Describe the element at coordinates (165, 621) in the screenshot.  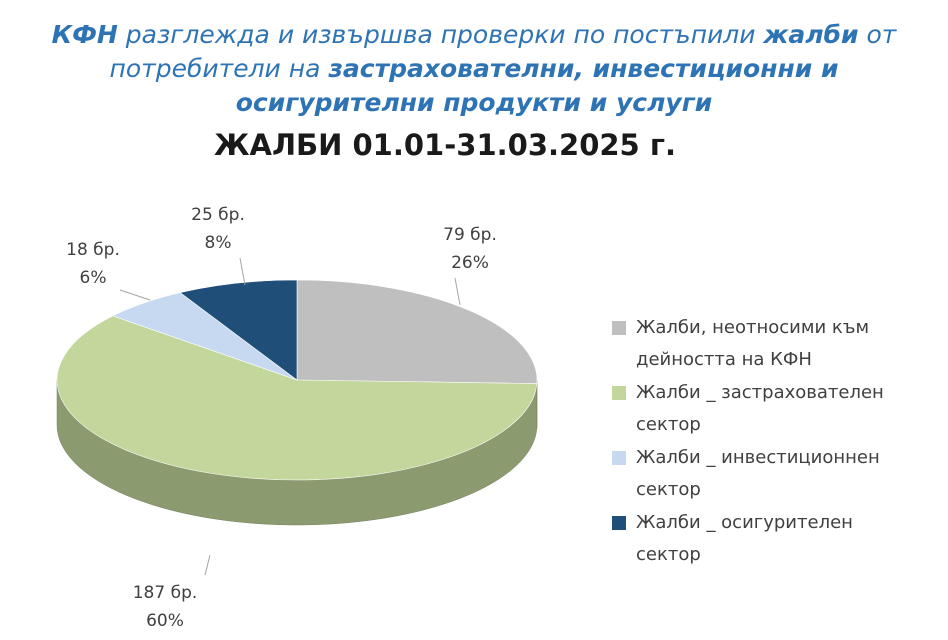
I see `percent-label: 60%` at that location.